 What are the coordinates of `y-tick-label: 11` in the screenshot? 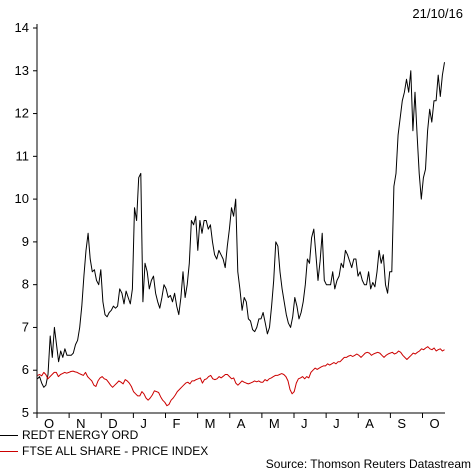 It's located at (23, 155).